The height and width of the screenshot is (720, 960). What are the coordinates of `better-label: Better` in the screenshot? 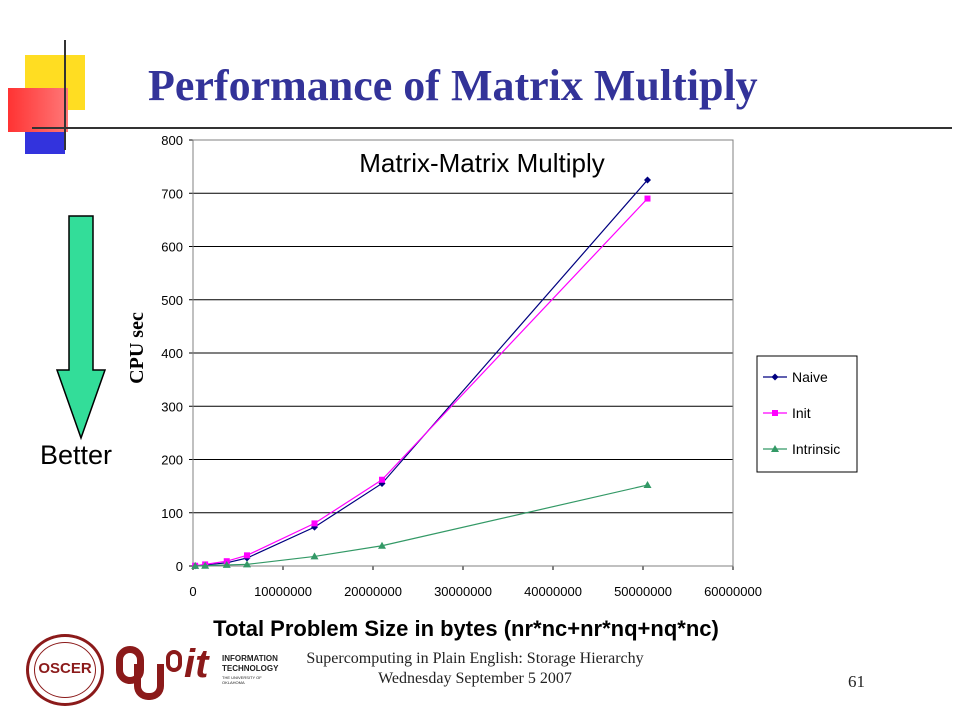 It's located at (76, 455).